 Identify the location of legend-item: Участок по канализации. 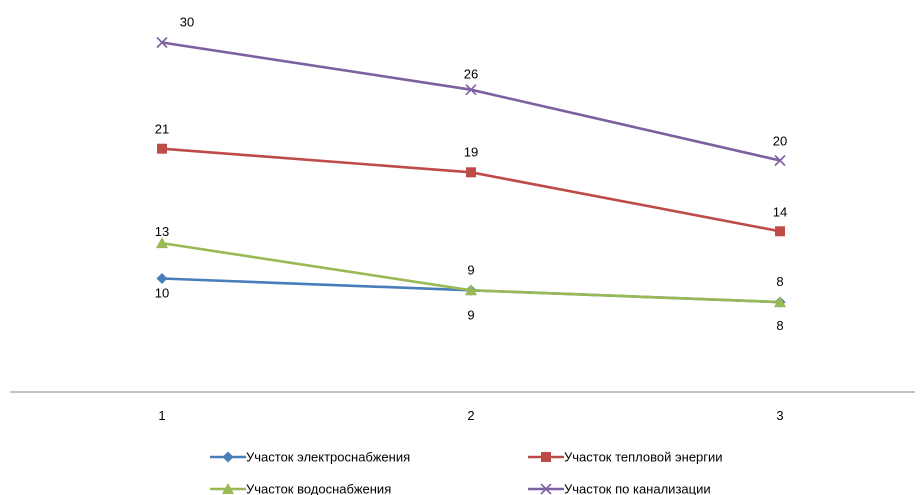
(619, 488).